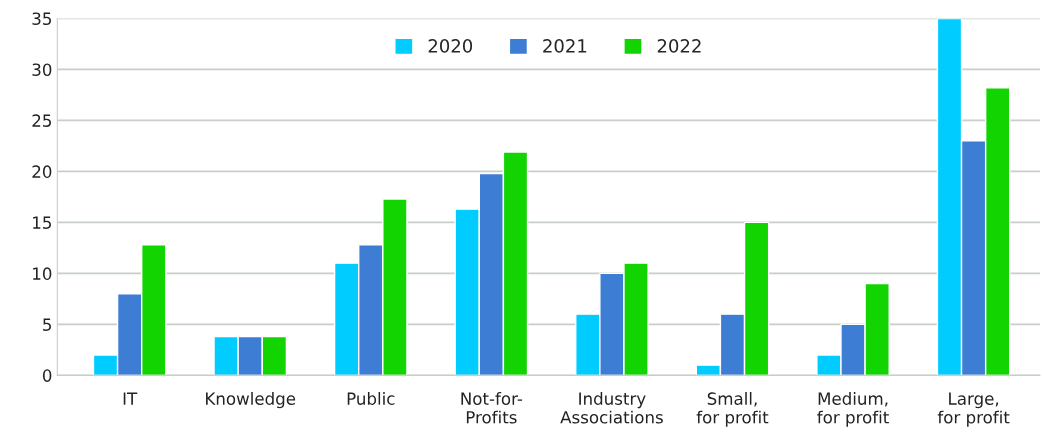 This screenshot has width=1042, height=439. I want to click on legend-label: 2020, so click(450, 46).